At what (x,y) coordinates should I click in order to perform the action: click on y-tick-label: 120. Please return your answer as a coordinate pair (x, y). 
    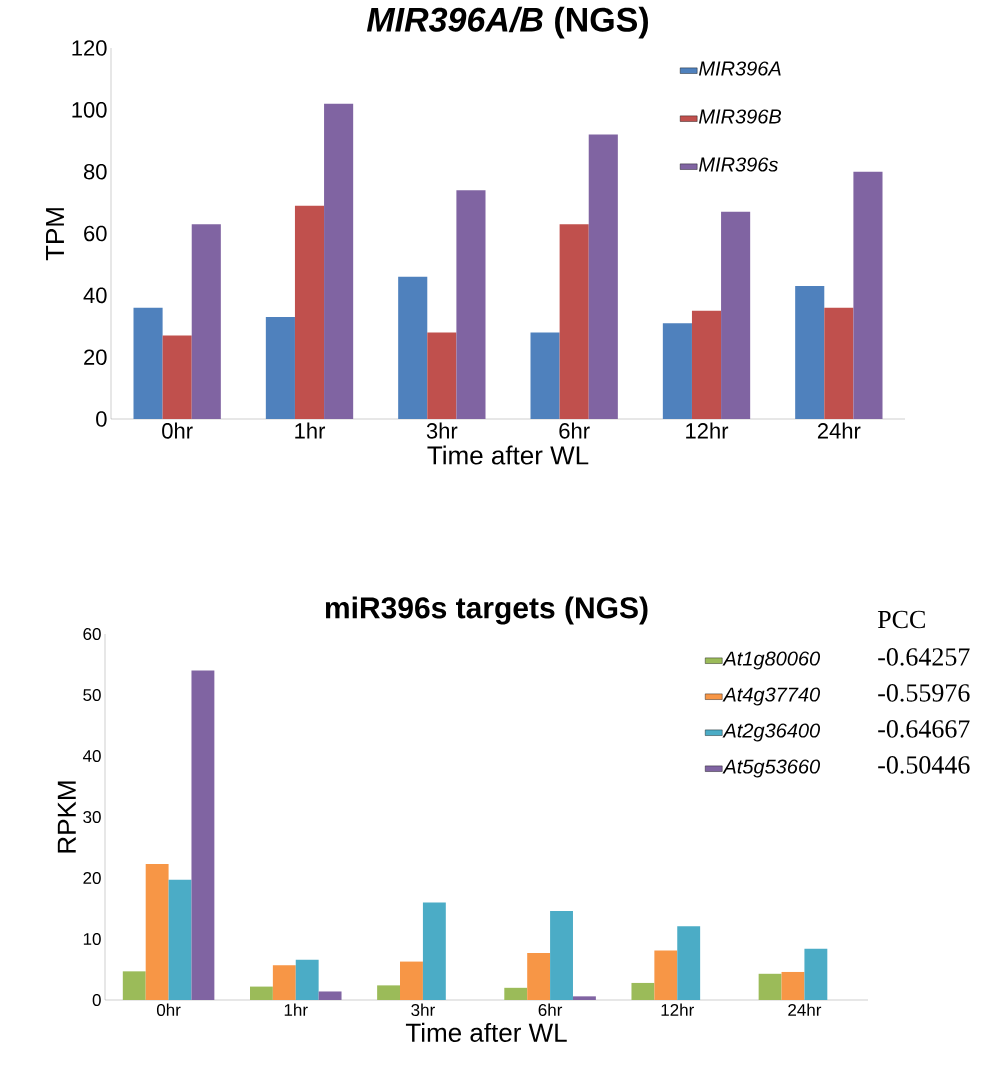
    Looking at the image, I should click on (89, 48).